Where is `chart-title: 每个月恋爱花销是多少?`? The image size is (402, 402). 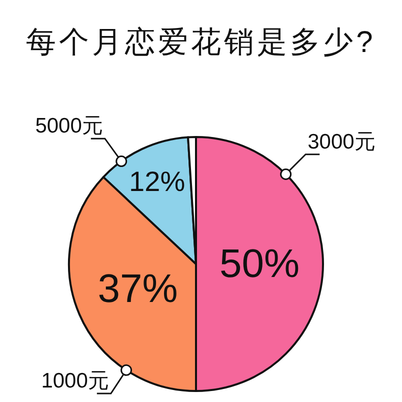 chart-title: 每个月恋爱花销是多少? is located at coordinates (201, 42).